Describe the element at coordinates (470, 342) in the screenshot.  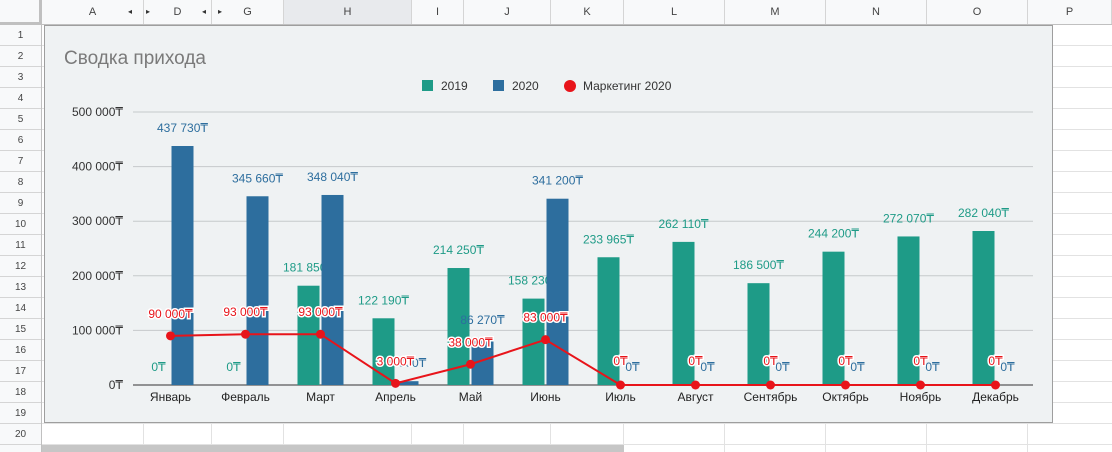
I see `line-data-label: 38 000₸` at that location.